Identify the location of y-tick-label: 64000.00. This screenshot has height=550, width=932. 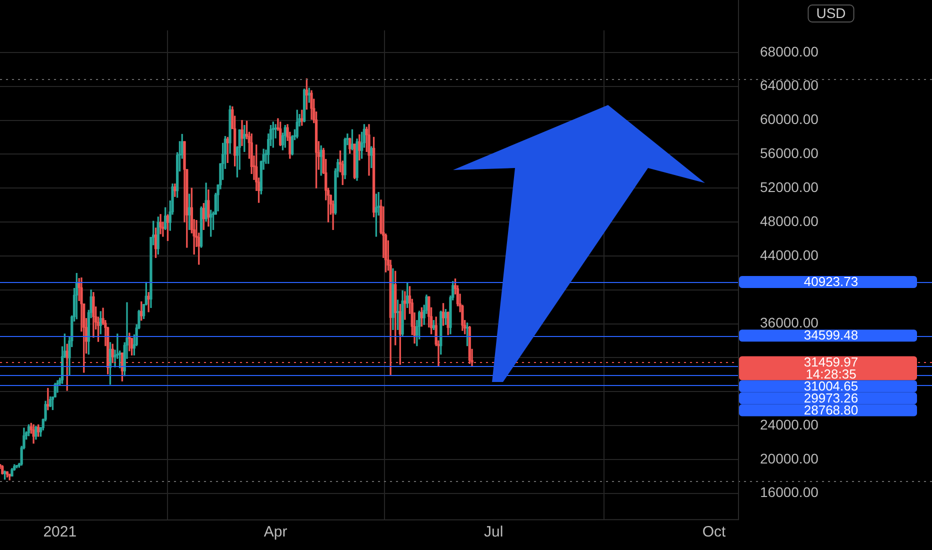
(789, 85).